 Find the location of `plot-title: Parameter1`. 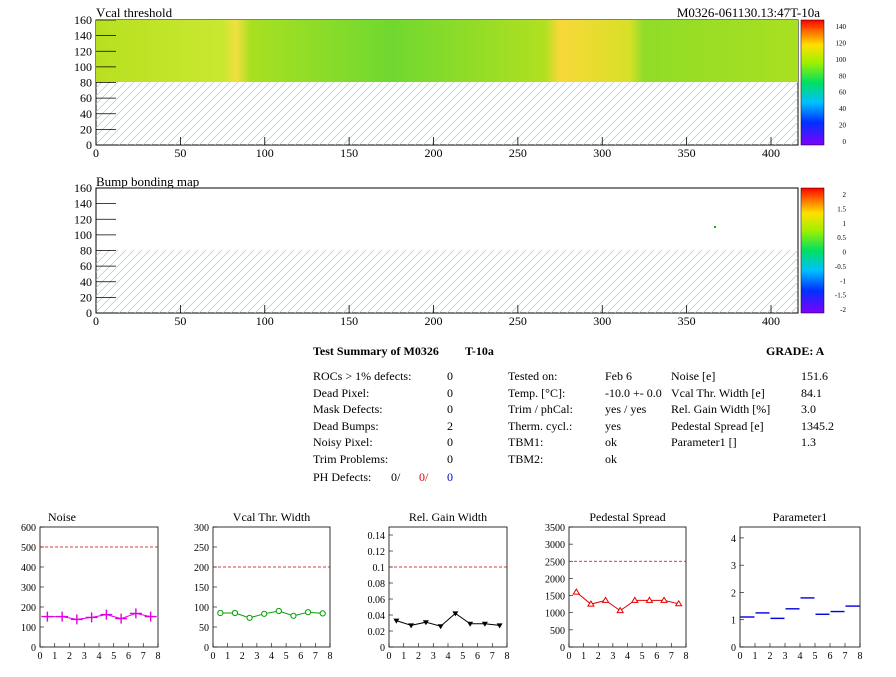

plot-title: Parameter1 is located at coordinates (800, 517).